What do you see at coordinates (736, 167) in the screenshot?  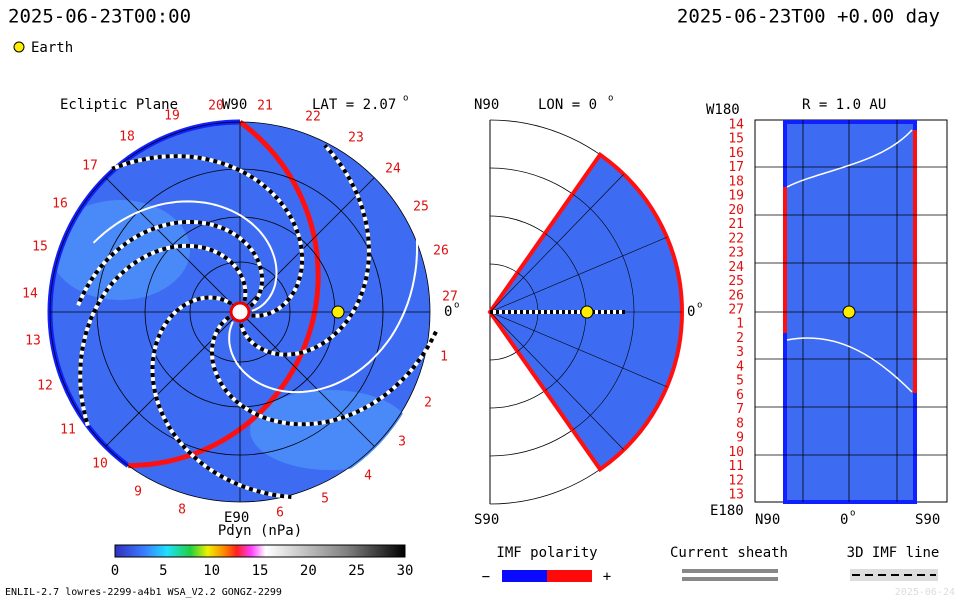 I see `rad-sector-label: 17` at bounding box center [736, 167].